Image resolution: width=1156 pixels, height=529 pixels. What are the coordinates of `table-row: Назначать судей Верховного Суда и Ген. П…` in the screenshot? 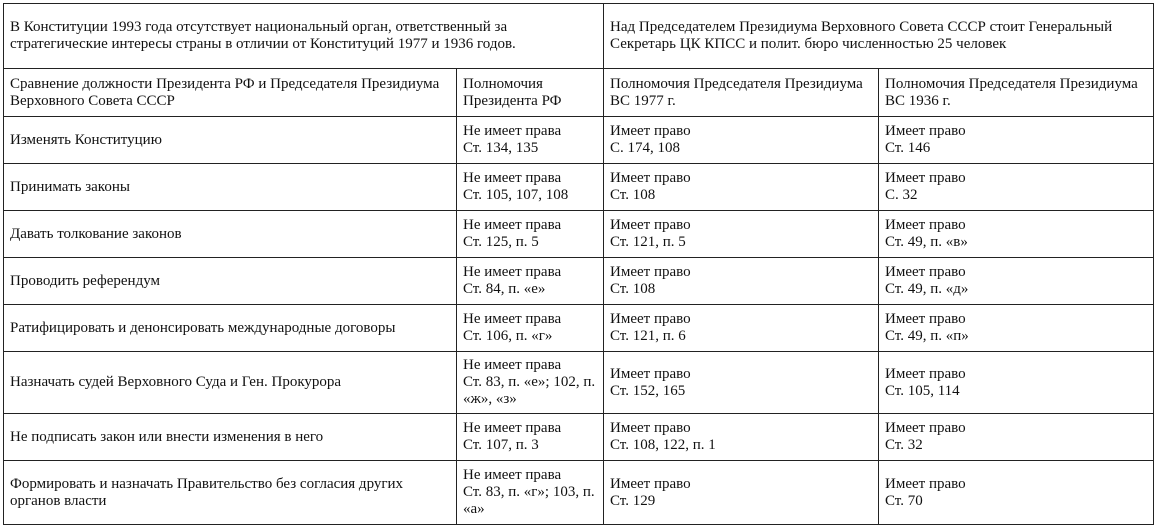 It's located at (578, 382).